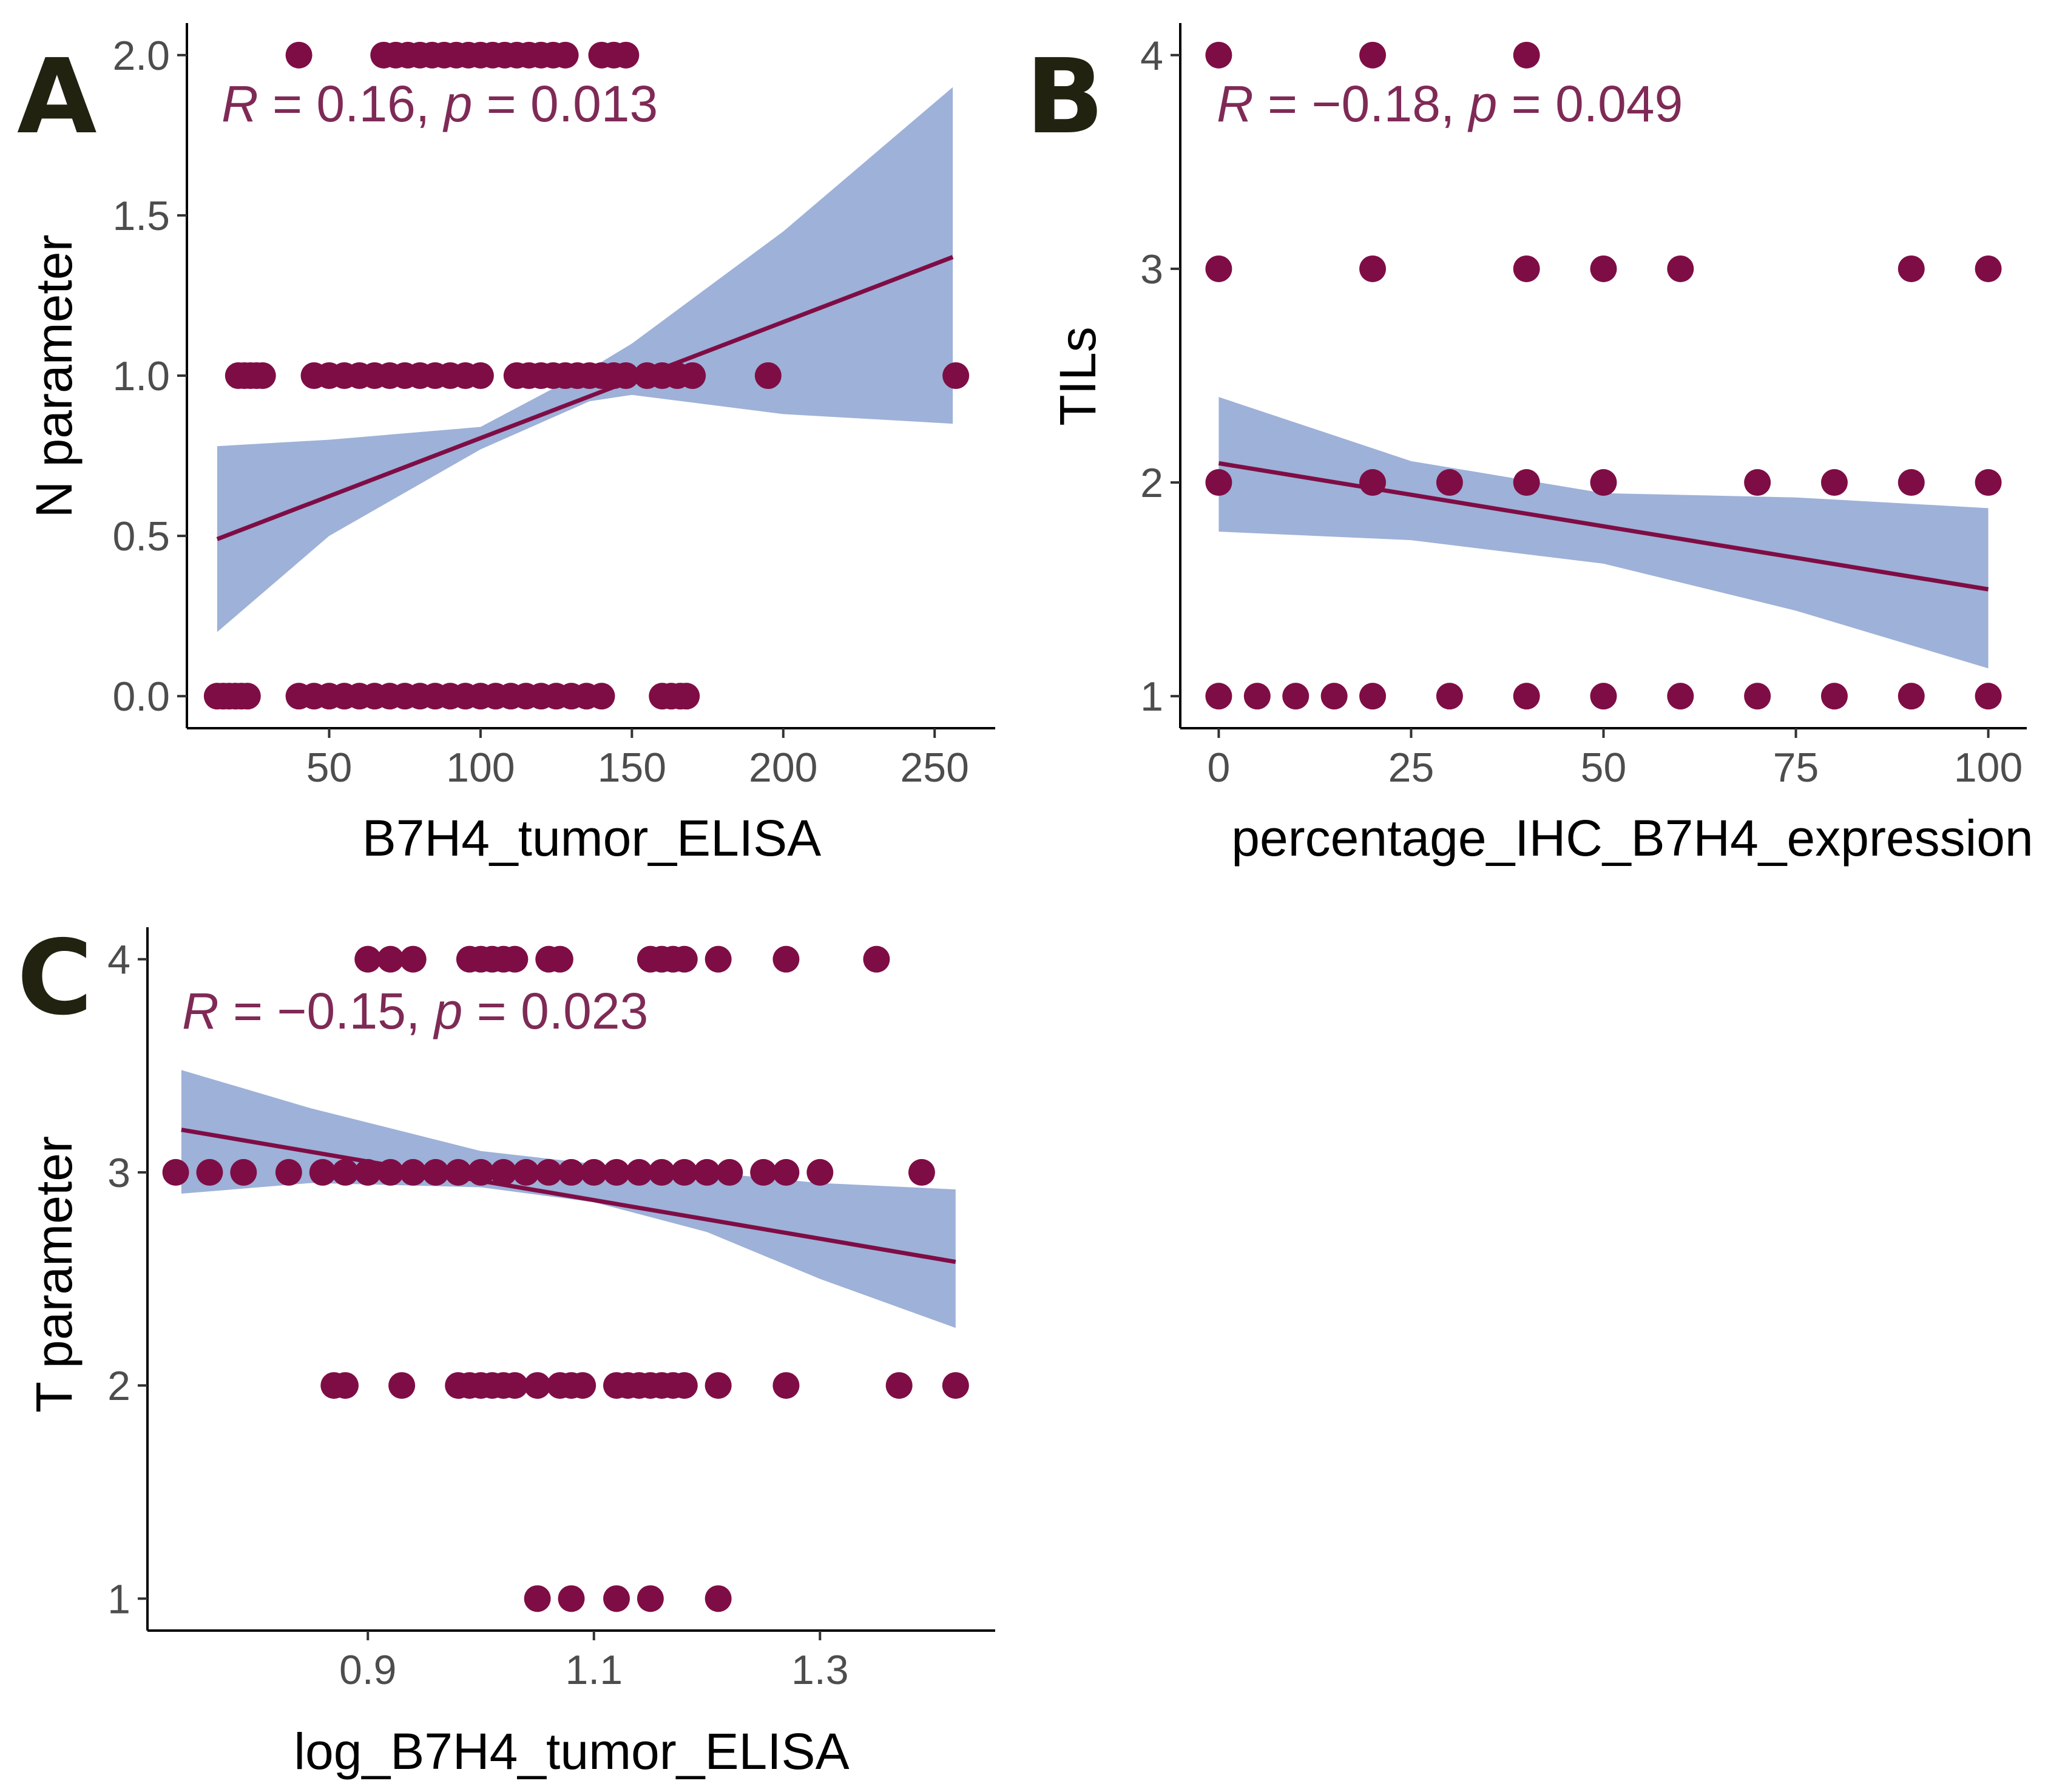 This screenshot has height=1792, width=2048. Describe the element at coordinates (54, 1274) in the screenshot. I see `y-axis-title: T parameter` at that location.